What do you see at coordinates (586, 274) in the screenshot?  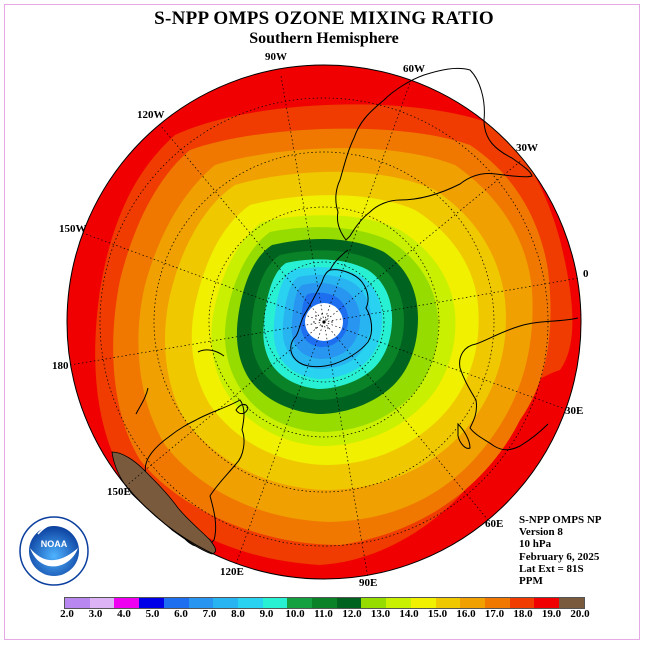 I see `lon-label-0: 0` at bounding box center [586, 274].